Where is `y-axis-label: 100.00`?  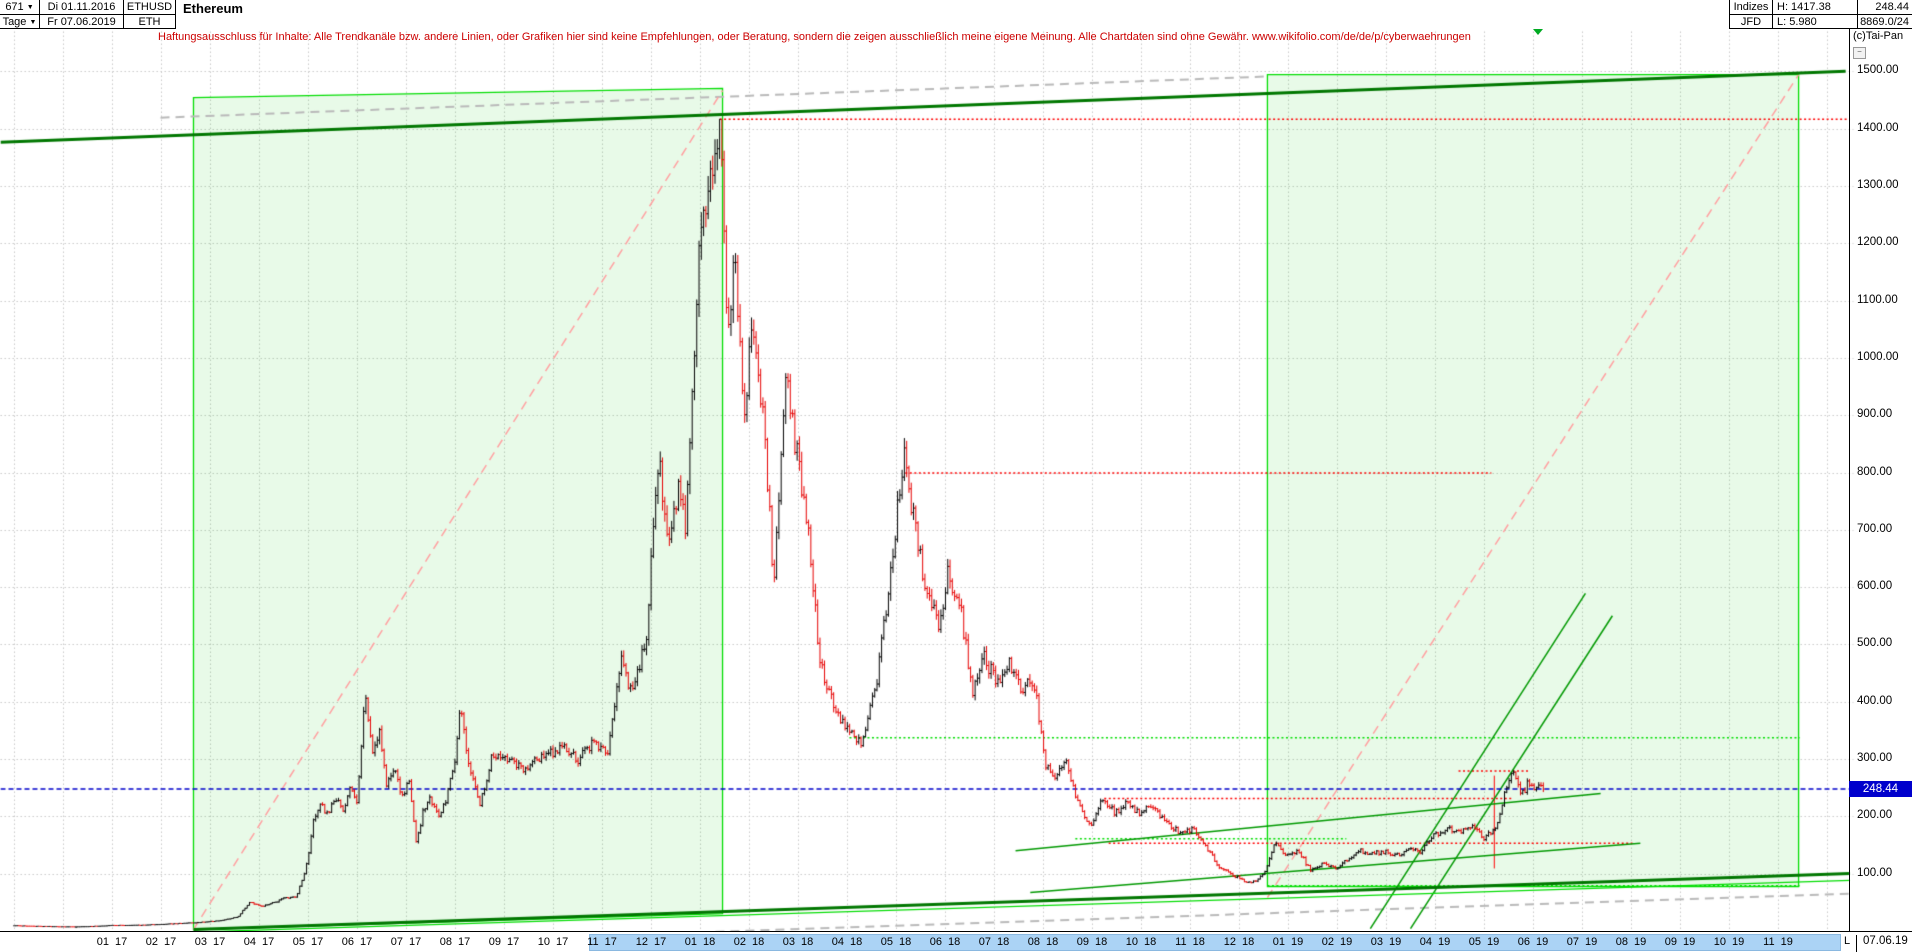
y-axis-label: 100.00 is located at coordinates (1875, 872).